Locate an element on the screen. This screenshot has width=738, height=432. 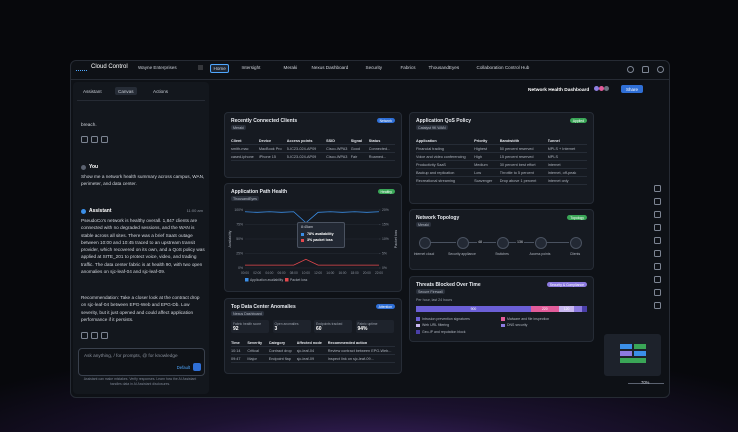
x-tick-label: 14:00 is located at coordinates (330, 273).